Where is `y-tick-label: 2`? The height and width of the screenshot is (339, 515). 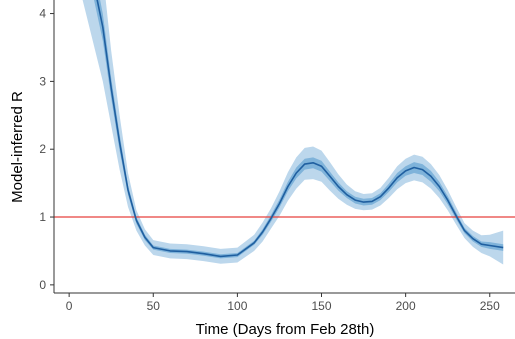
y-tick-label: 2 is located at coordinates (42, 149).